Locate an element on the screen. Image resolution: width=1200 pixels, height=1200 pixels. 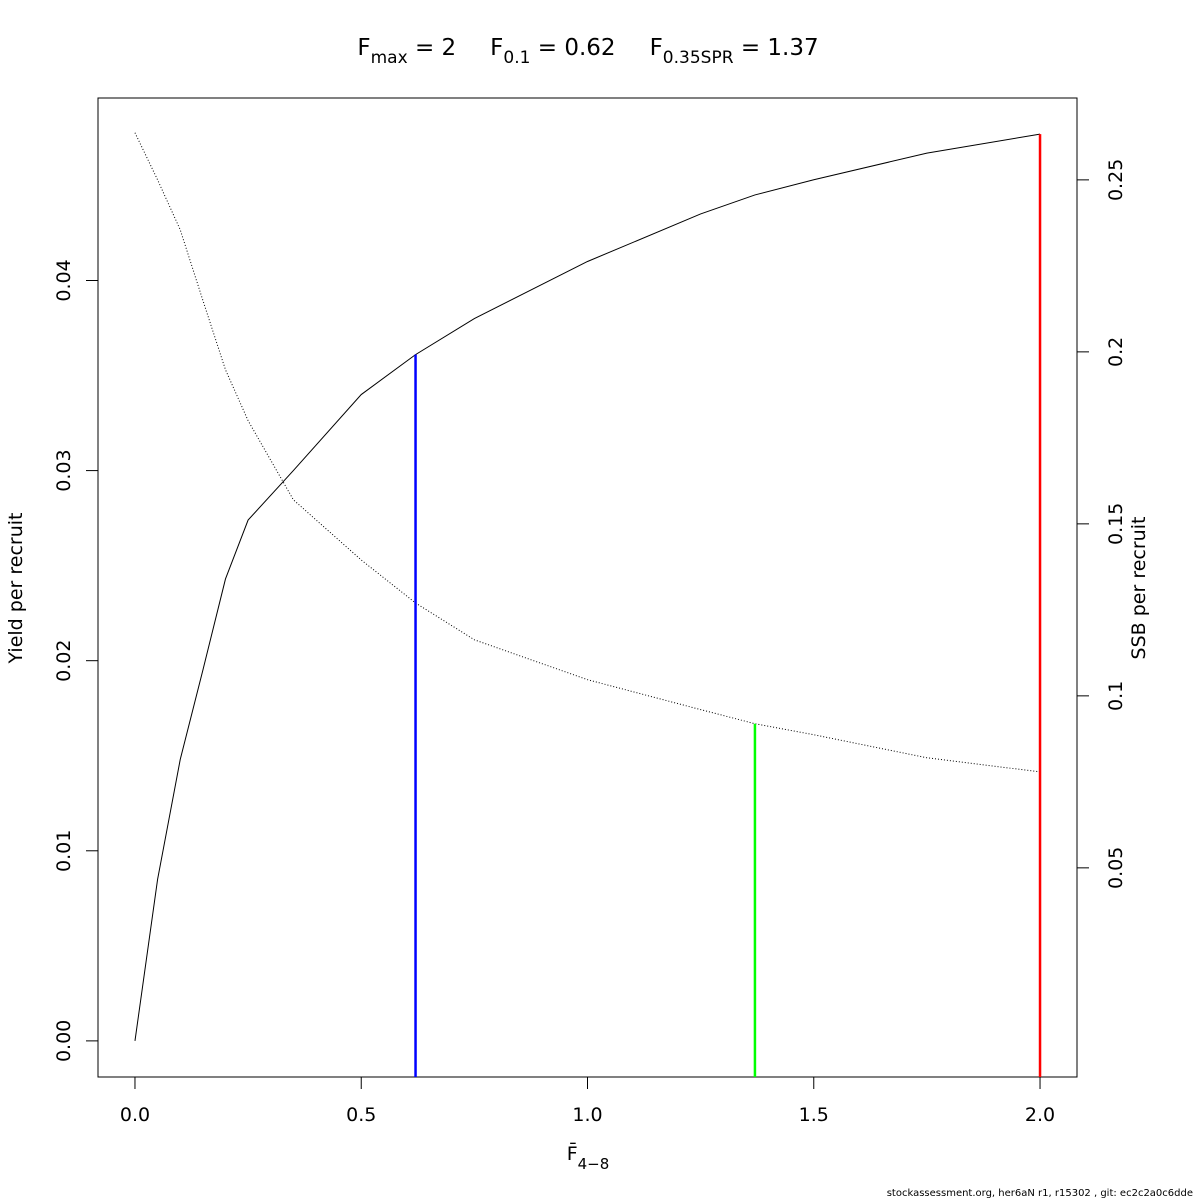
x-label-subscript: 4−8 is located at coordinates (594, 1164).